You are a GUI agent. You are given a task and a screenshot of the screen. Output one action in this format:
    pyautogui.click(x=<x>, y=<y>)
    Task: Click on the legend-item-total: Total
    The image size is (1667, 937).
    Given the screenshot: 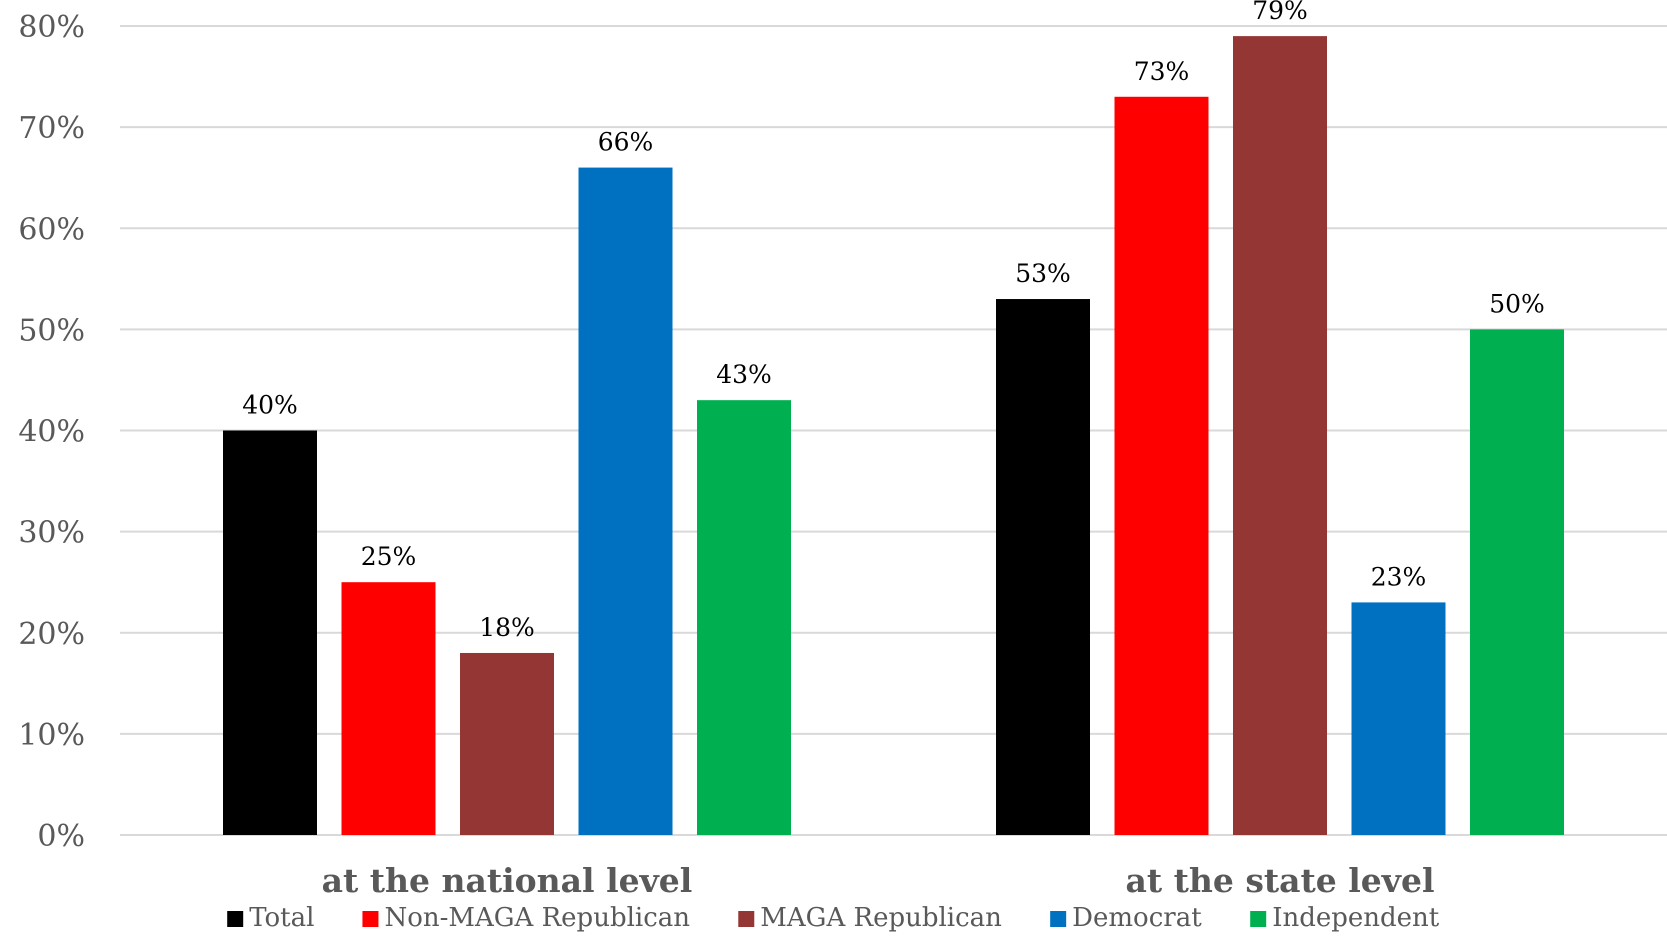 What is the action you would take?
    pyautogui.click(x=270, y=918)
    